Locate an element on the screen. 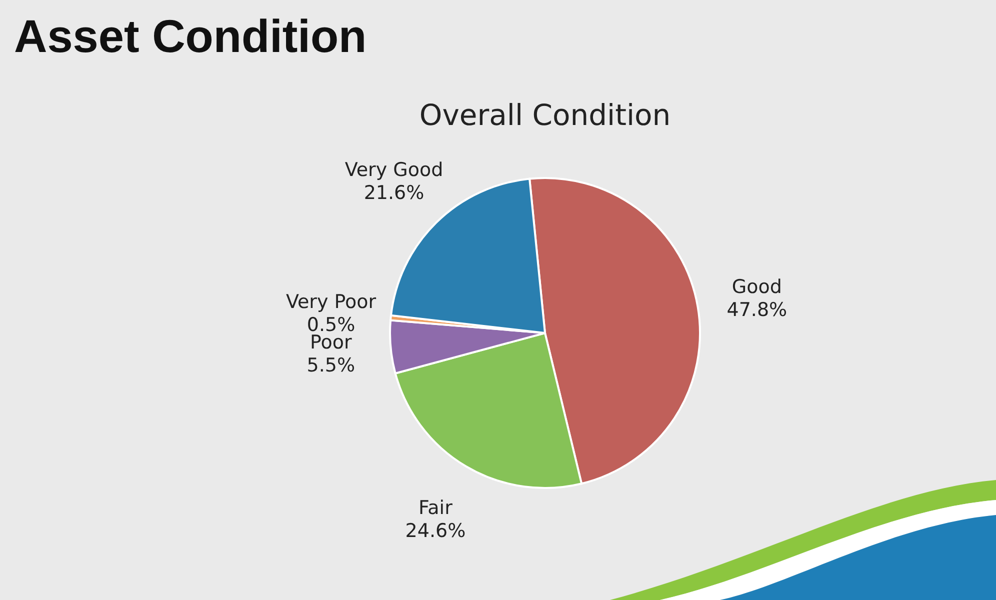 Image resolution: width=996 pixels, height=600 pixels. slice-label: Good is located at coordinates (757, 287).